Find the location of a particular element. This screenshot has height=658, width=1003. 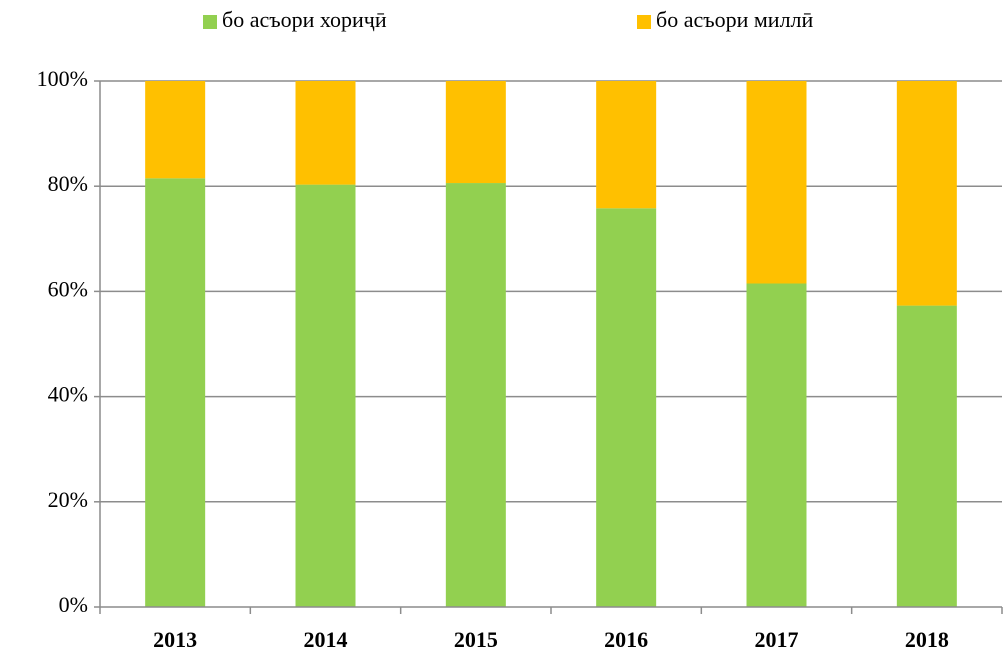

x-tick-label: 2013 is located at coordinates (175, 639).